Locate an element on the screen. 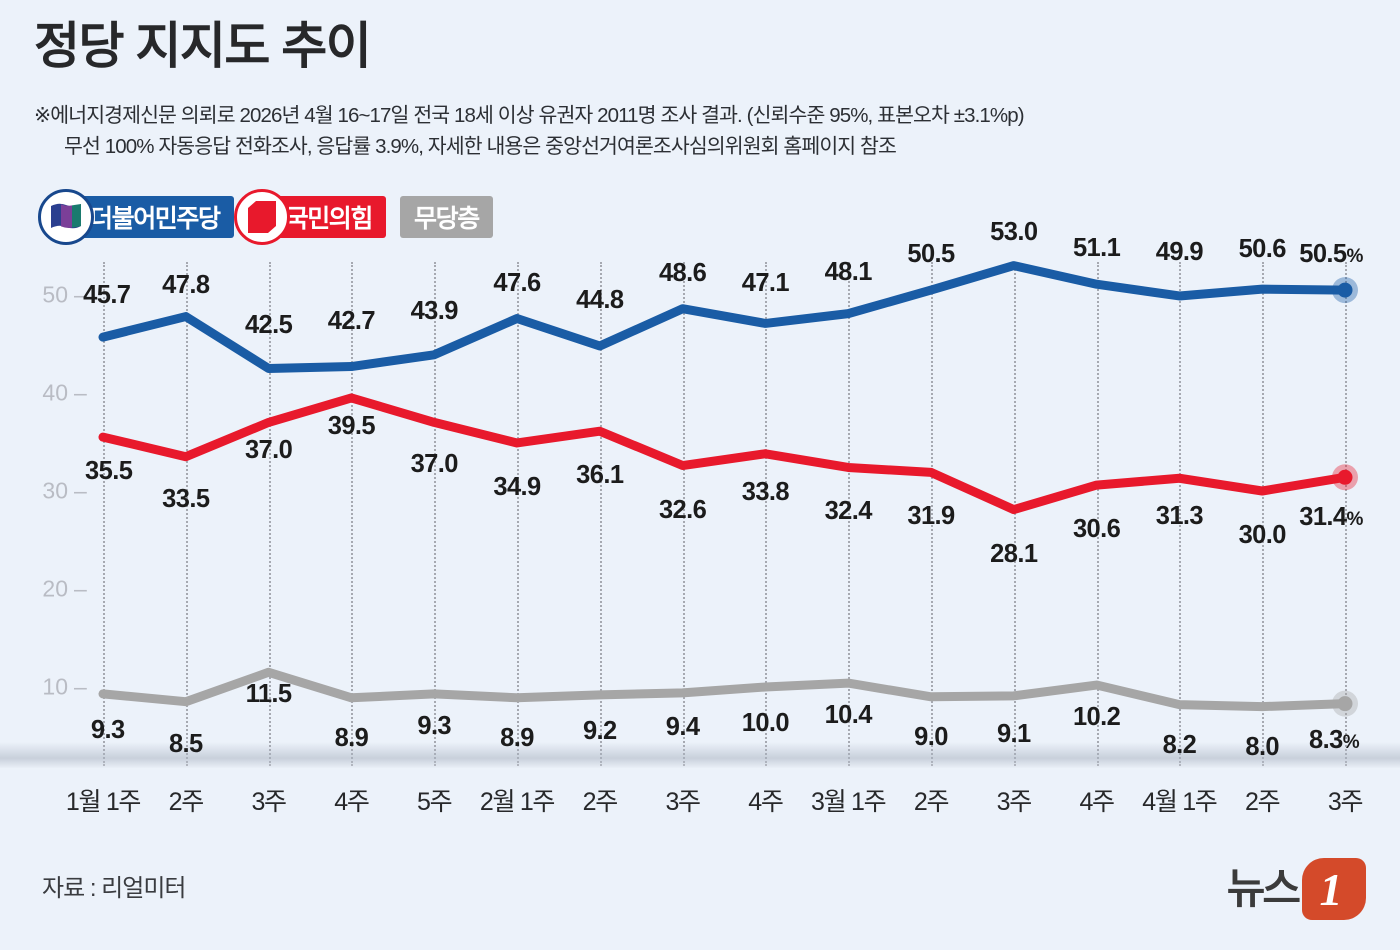 Image resolution: width=1400 pixels, height=950 pixels. data-label: 34.9 is located at coordinates (517, 486).